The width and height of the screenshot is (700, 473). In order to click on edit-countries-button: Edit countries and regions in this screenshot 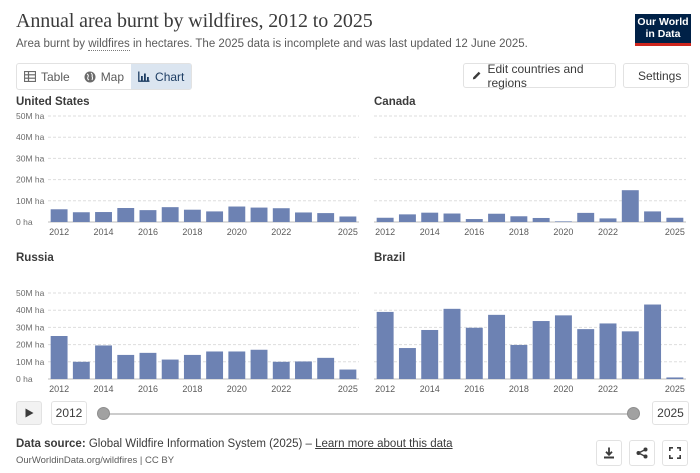, I will do `click(539, 76)`.